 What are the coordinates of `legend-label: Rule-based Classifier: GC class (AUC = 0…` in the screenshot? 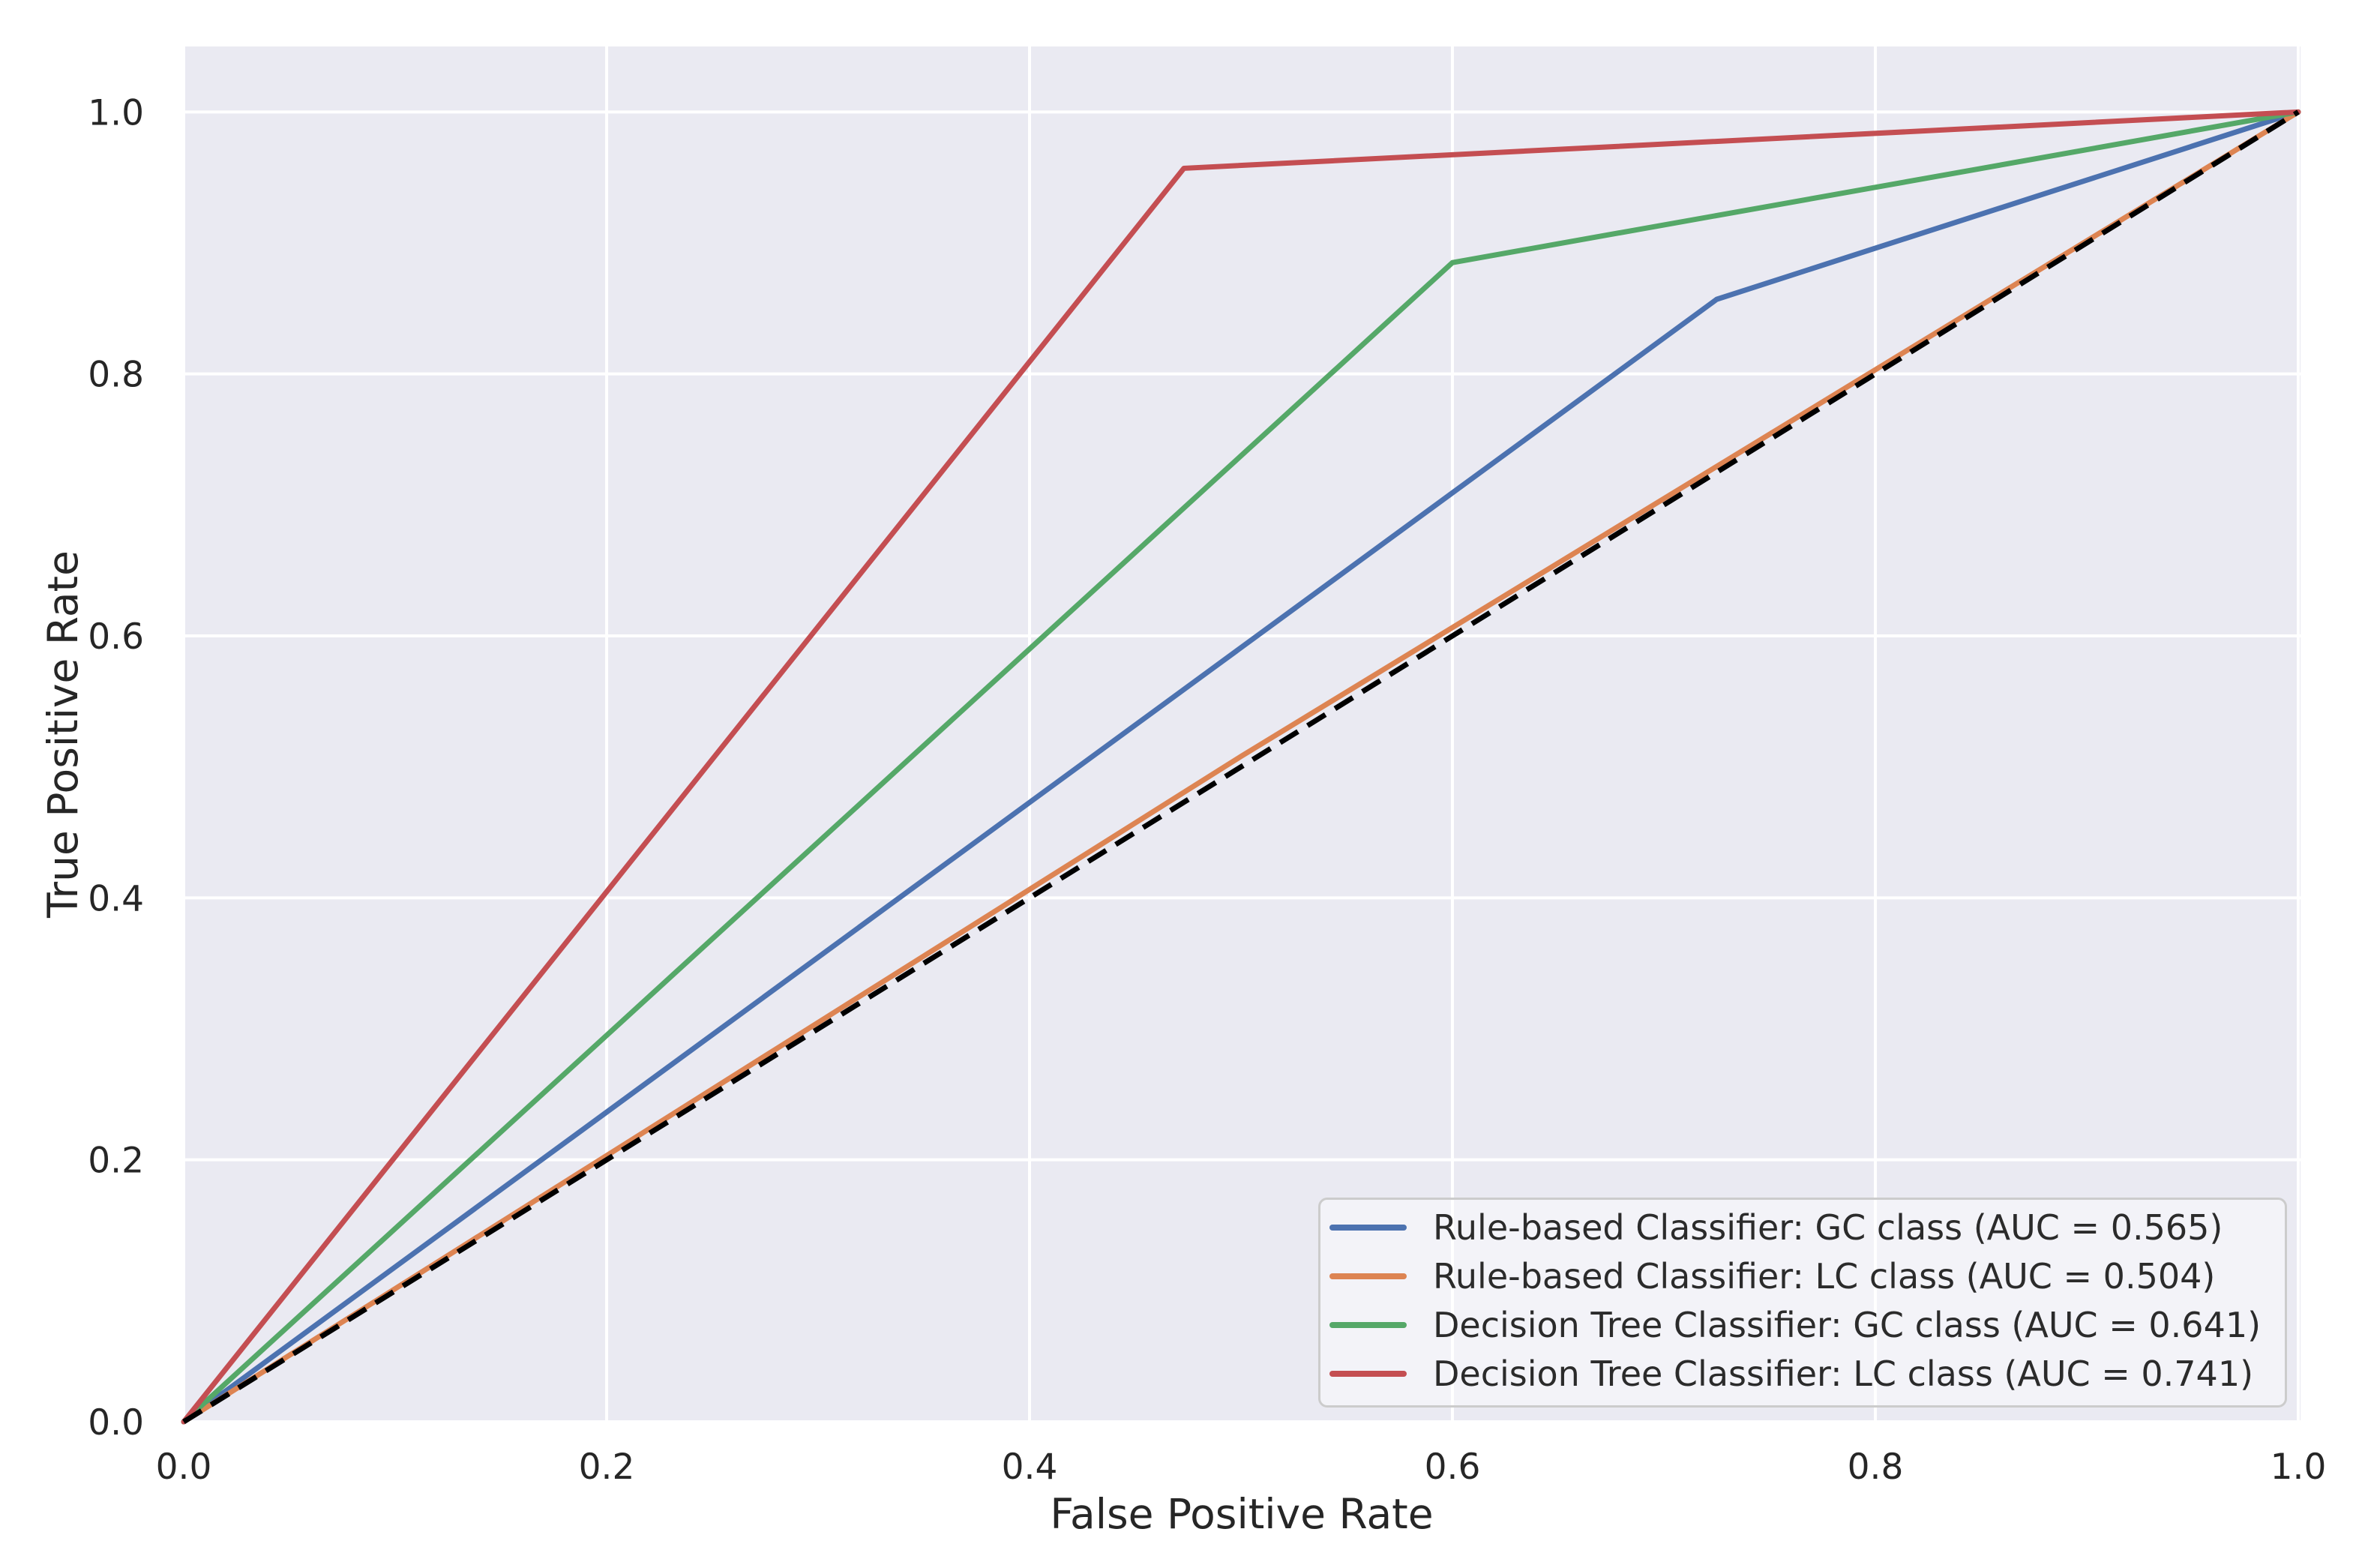 It's located at (1828, 1228).